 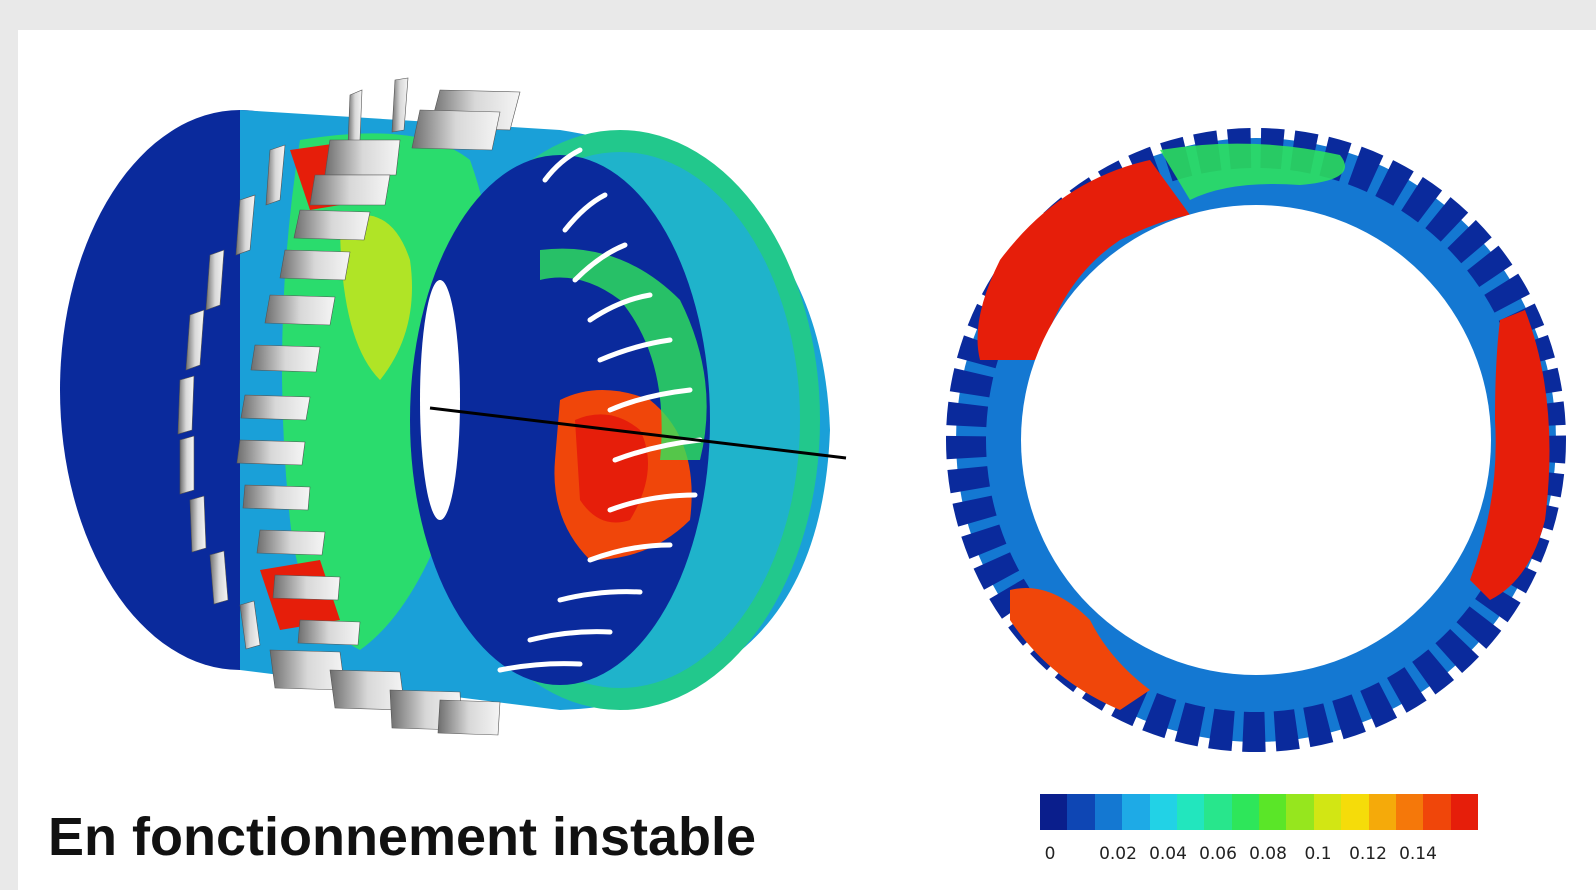 I want to click on stator-blades, so click(x=600, y=410).